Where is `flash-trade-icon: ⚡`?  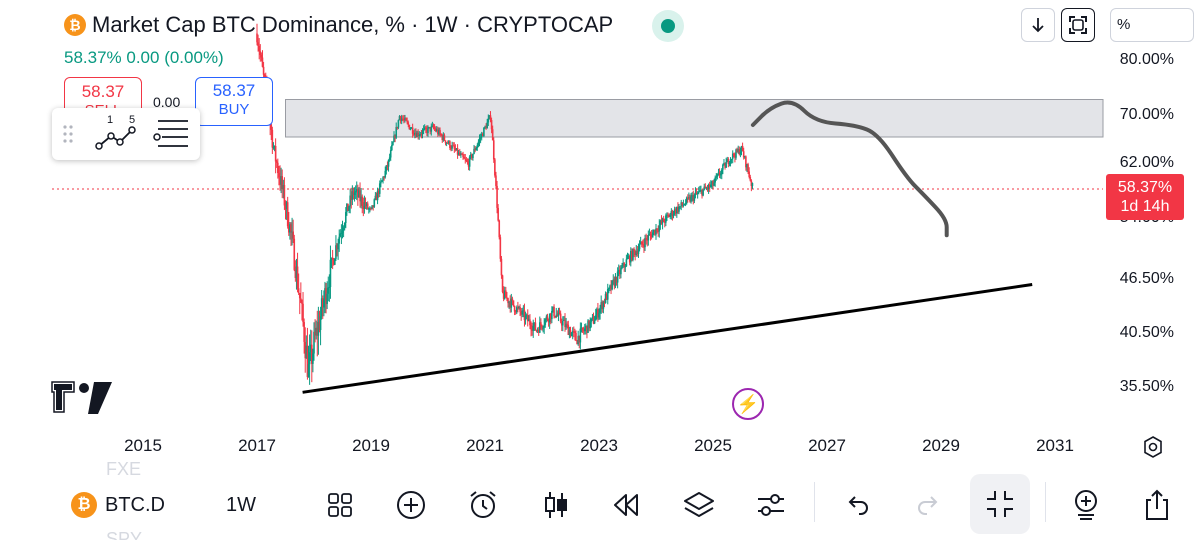
flash-trade-icon: ⚡ is located at coordinates (748, 404).